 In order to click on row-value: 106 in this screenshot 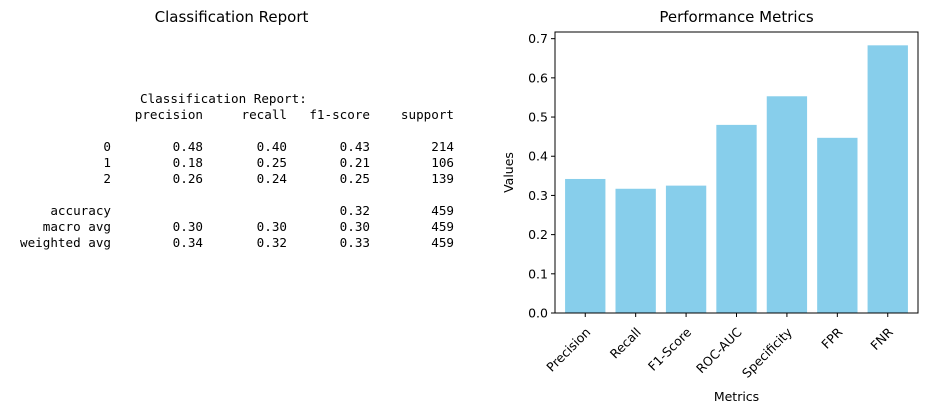, I will do `click(442, 162)`.